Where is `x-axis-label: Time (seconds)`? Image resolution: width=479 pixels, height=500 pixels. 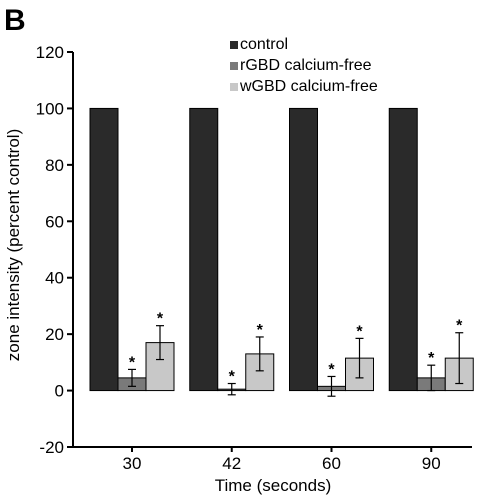
x-axis-label: Time (seconds) is located at coordinates (273, 485).